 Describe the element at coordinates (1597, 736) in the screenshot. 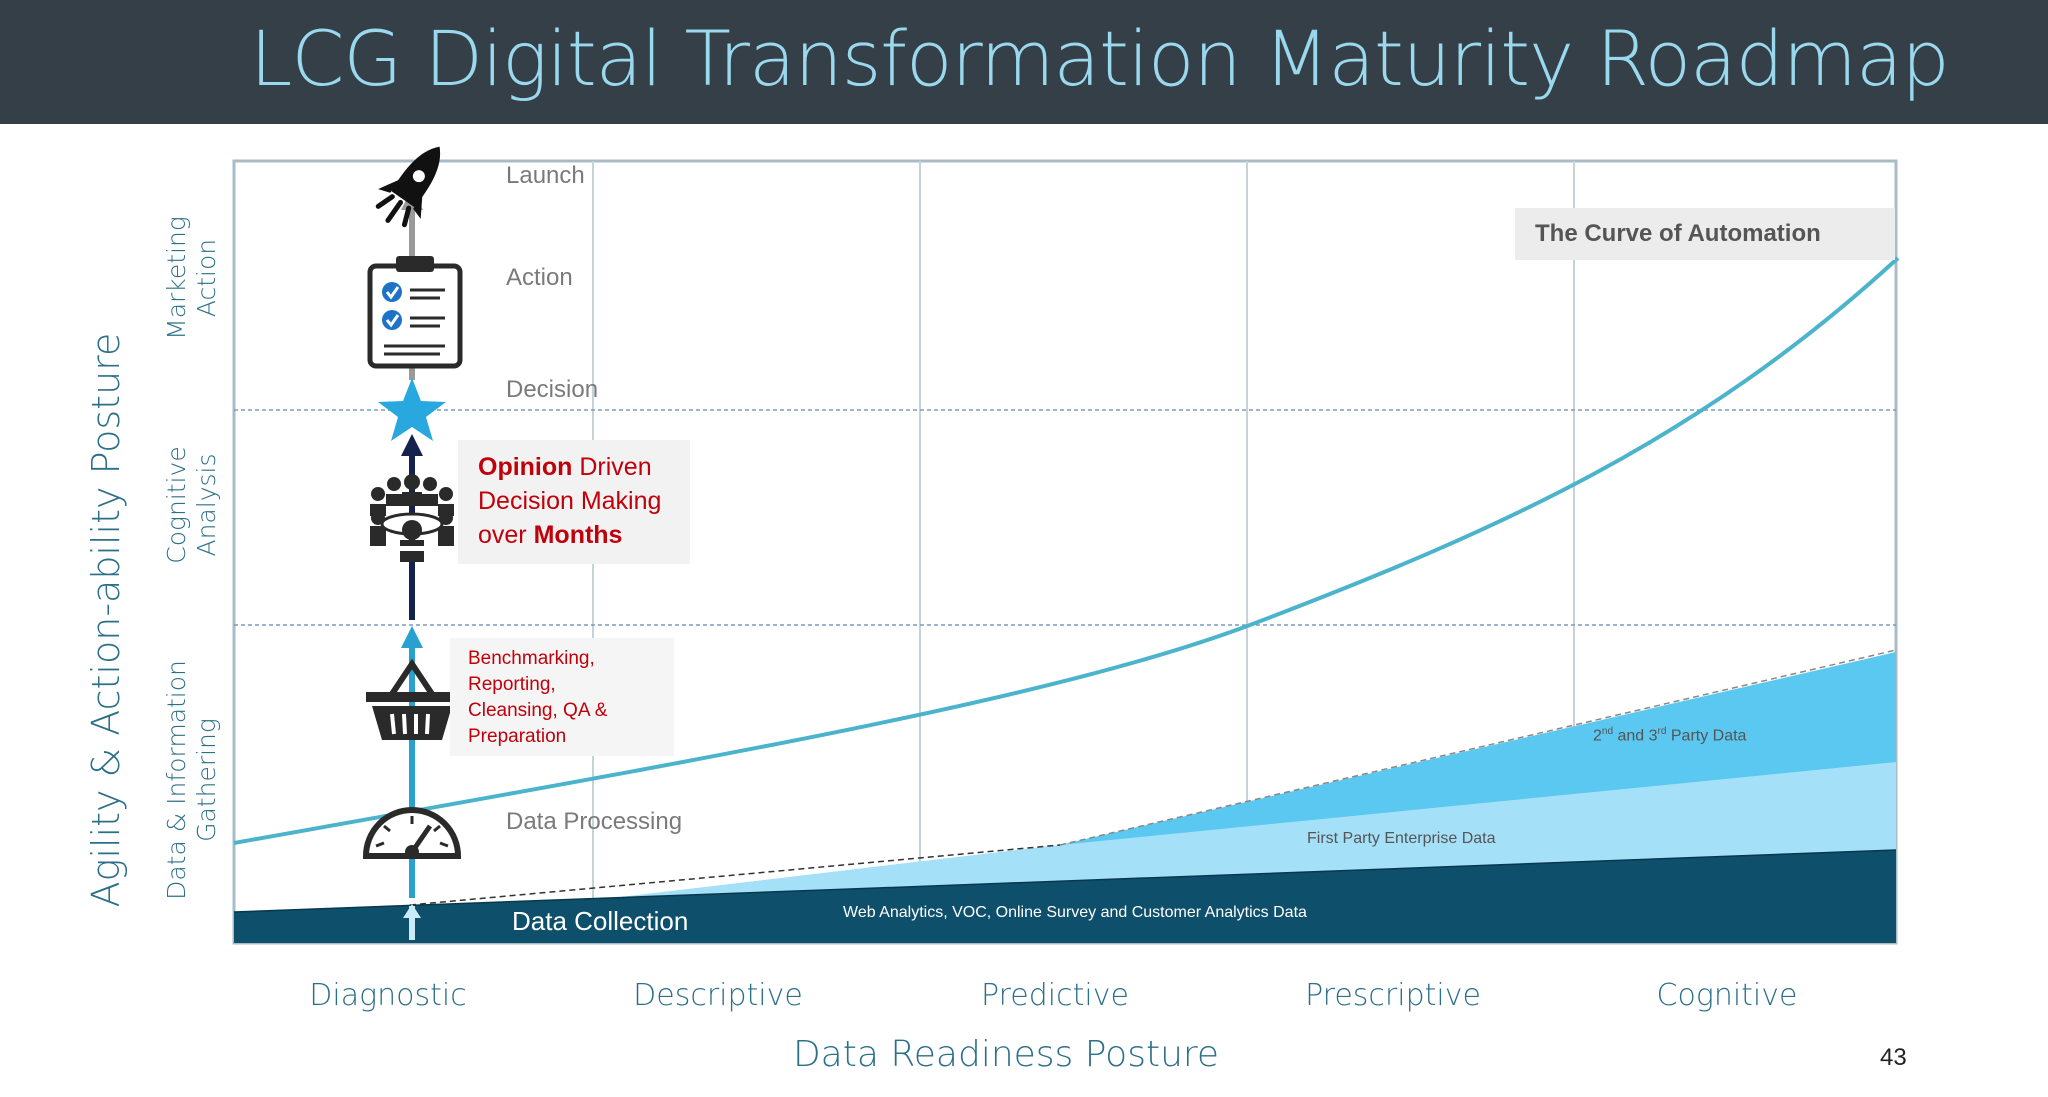

I see `tp-two: 2` at that location.